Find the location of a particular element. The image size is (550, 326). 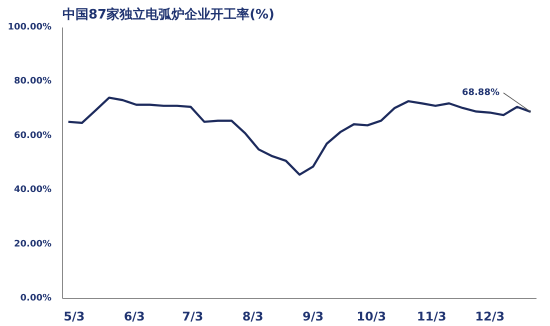

y-tick-label: 60.00% is located at coordinates (33, 135).